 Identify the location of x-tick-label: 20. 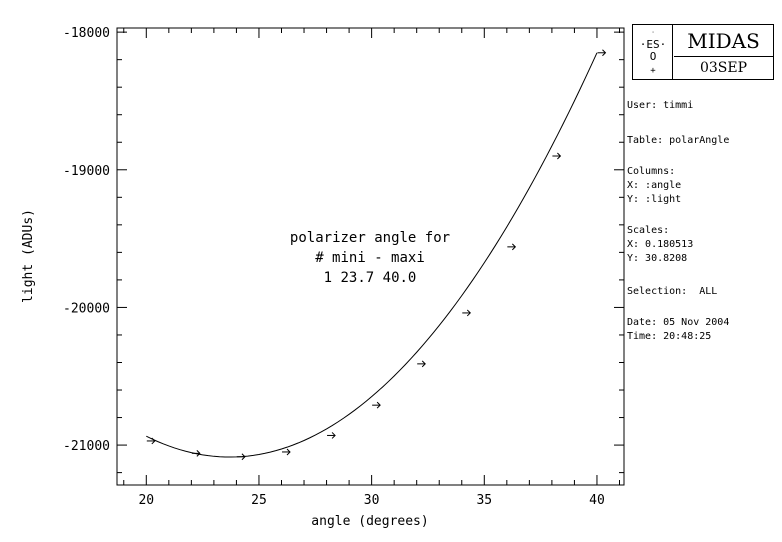
(146, 500).